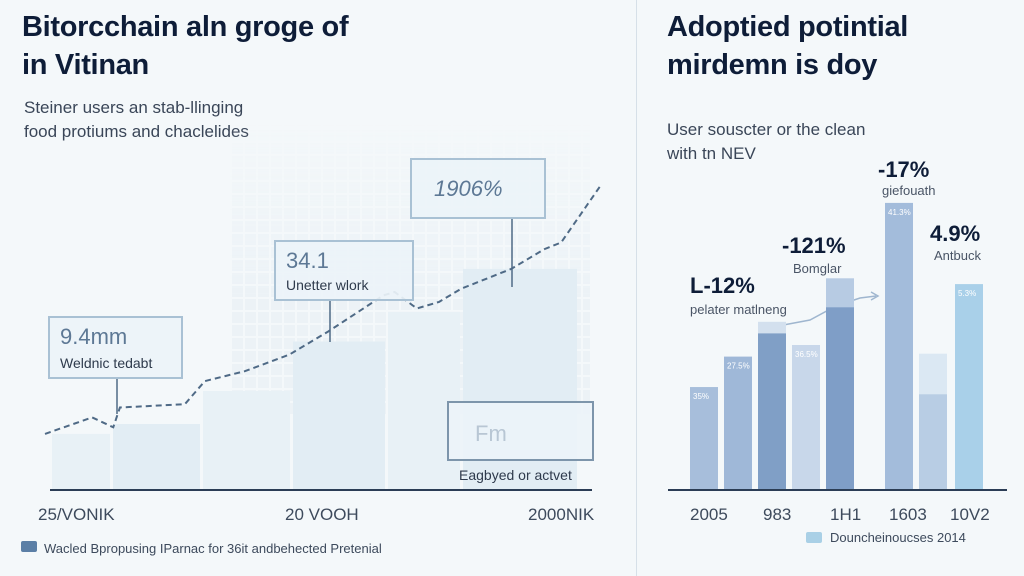  I want to click on left-title: Bitorcchain aln groge of in Vitinan, so click(185, 46).